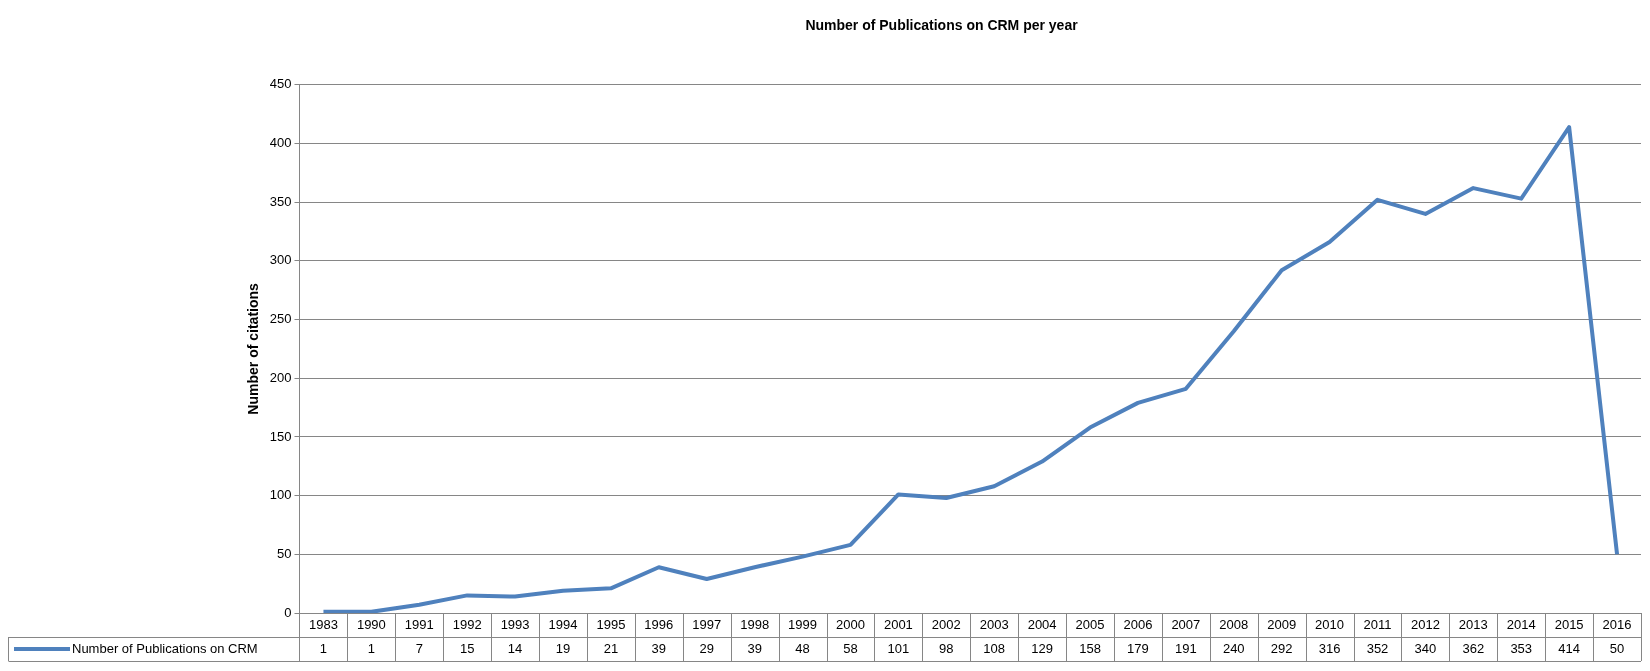 This screenshot has height=671, width=1650. I want to click on data-label: 179, so click(1138, 648).